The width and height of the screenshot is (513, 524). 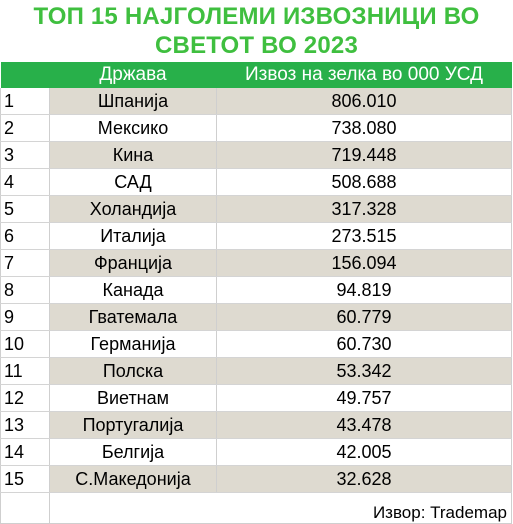 I want to click on table-row: 5 Холандија 317.328, so click(x=256, y=209).